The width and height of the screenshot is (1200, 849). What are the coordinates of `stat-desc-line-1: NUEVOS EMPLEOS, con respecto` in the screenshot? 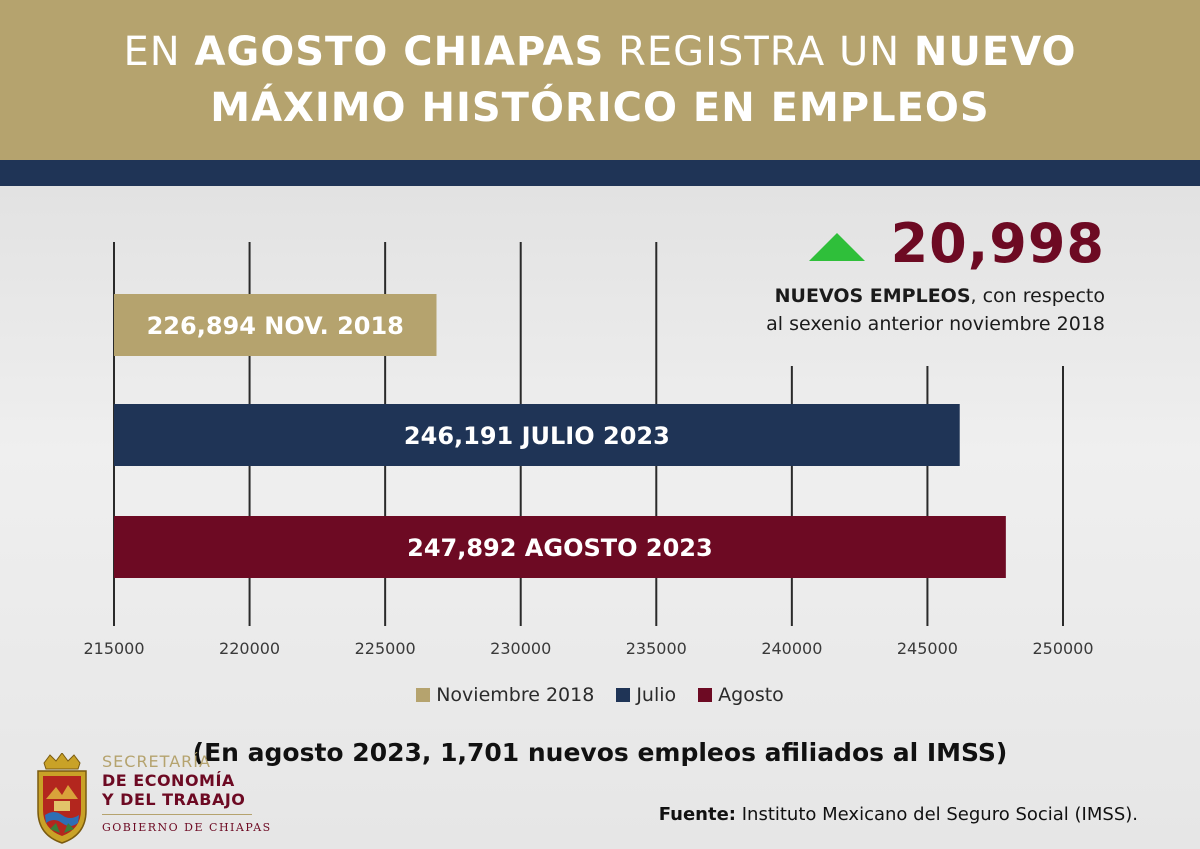 It's located at (935, 296).